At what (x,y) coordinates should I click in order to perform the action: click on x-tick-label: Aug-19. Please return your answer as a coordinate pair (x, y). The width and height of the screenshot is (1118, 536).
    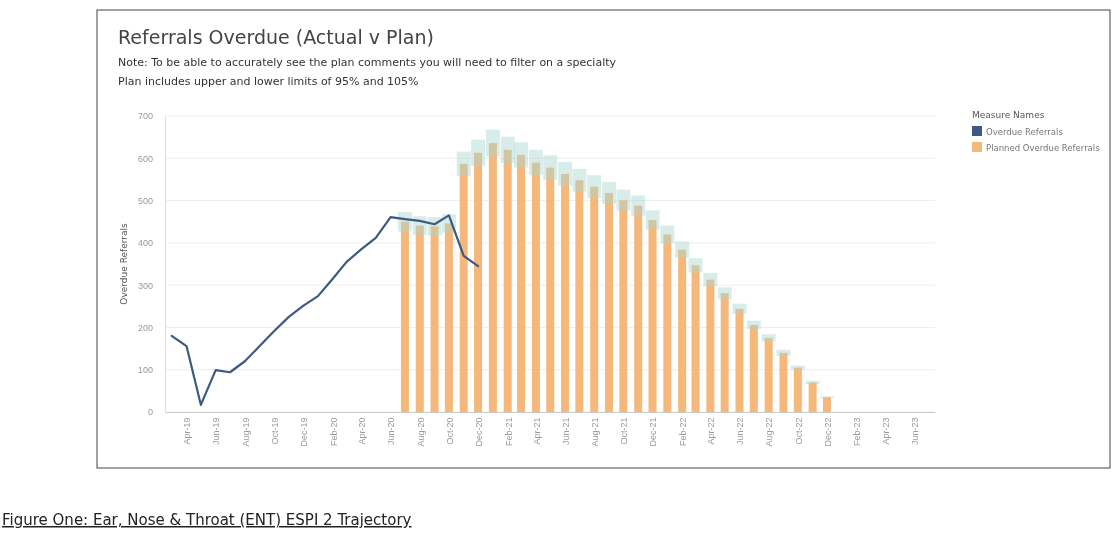
    Looking at the image, I should click on (245, 432).